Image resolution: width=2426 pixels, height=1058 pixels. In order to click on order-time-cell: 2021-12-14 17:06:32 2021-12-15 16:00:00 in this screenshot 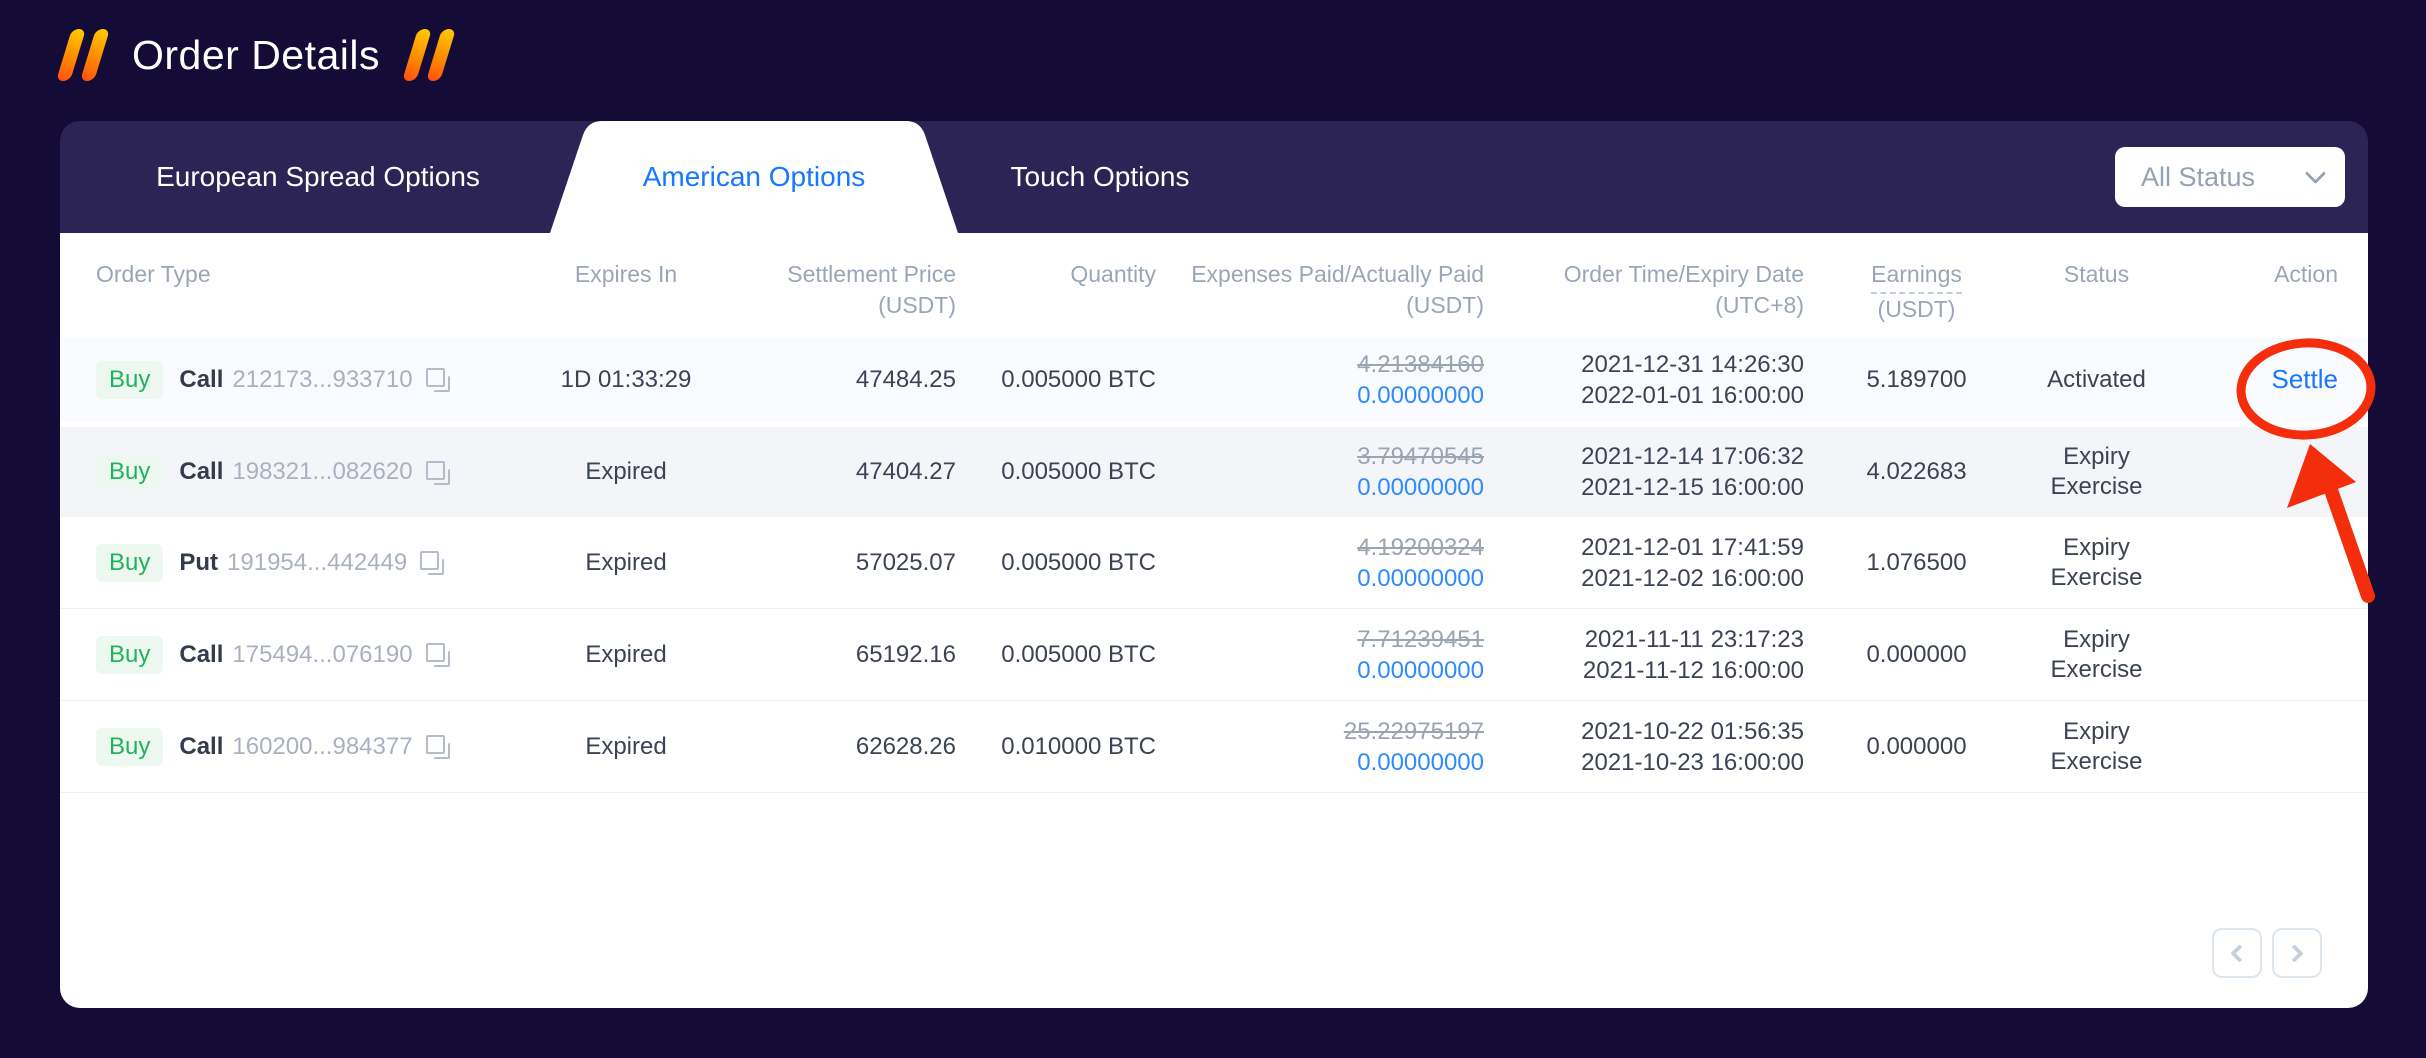, I will do `click(1644, 472)`.